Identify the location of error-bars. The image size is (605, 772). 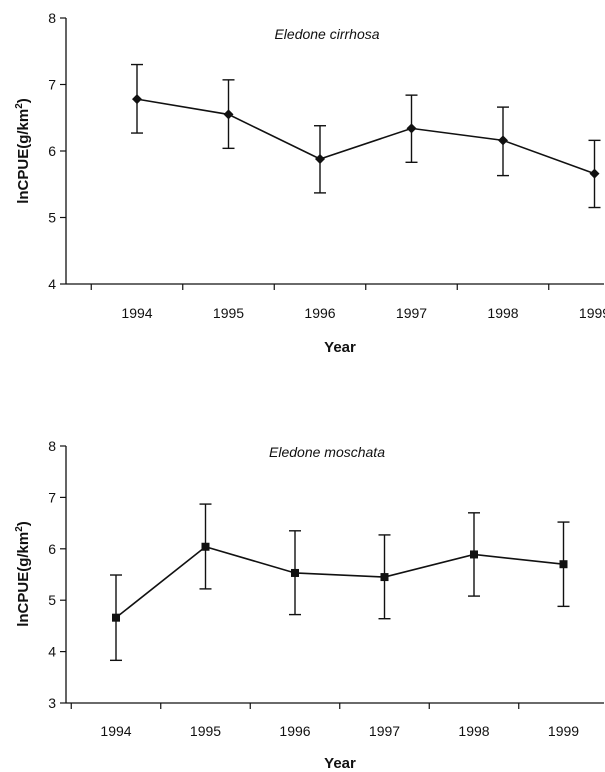
(366, 136).